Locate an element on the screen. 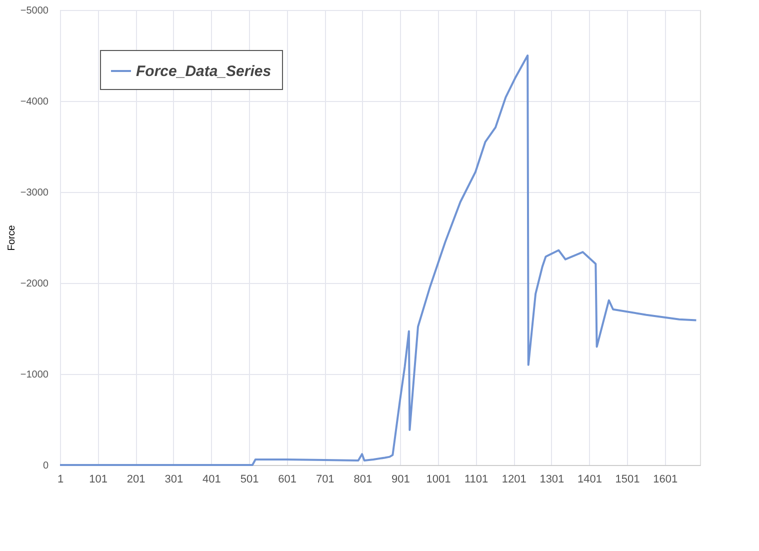  y-tick-label: −5000 is located at coordinates (34, 11).